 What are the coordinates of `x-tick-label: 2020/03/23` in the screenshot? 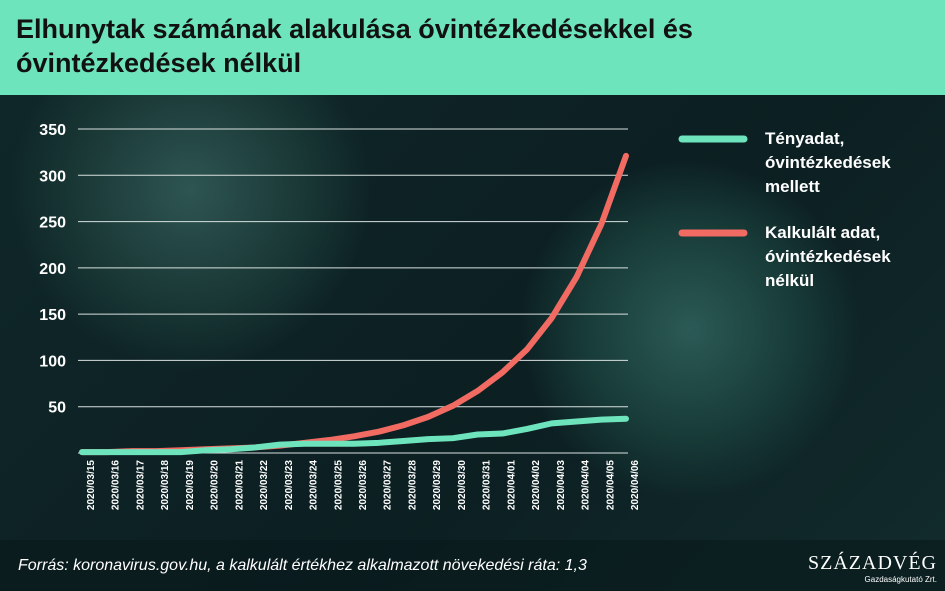 It's located at (289, 485).